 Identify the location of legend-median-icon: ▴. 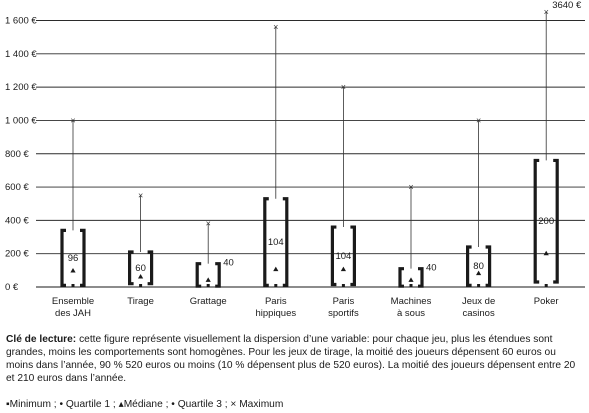
(121, 404).